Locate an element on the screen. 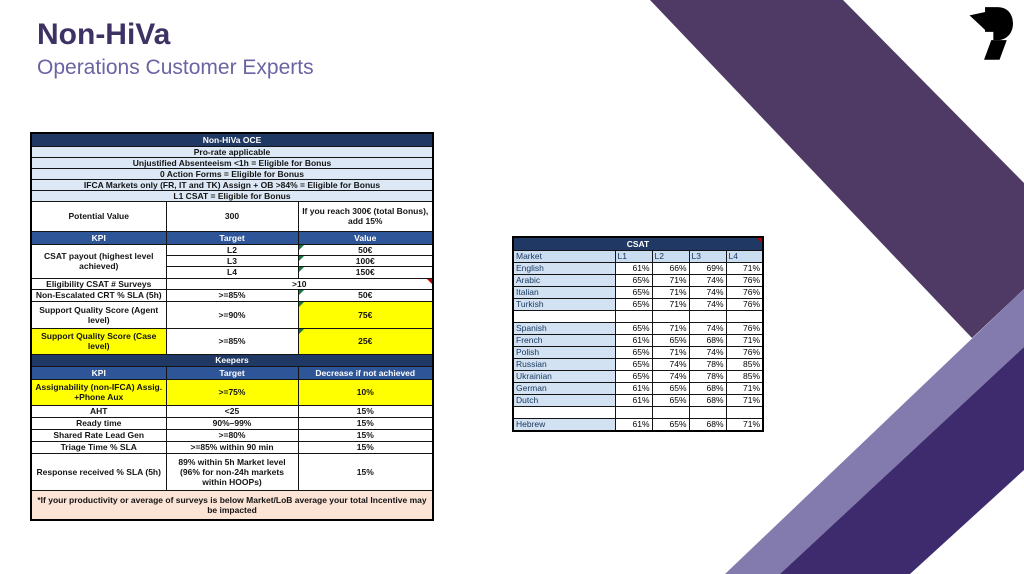  table-cell: CSAT is located at coordinates (638, 243).